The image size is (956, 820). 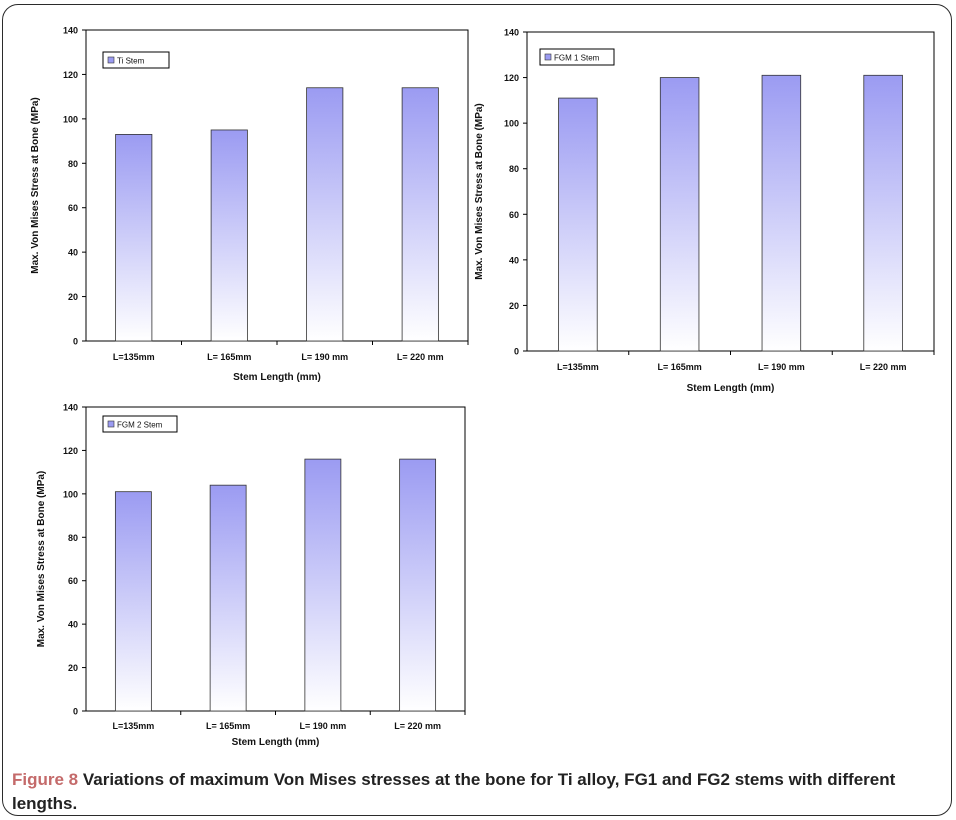 What do you see at coordinates (131, 61) in the screenshot?
I see `legend-label: Ti Stem` at bounding box center [131, 61].